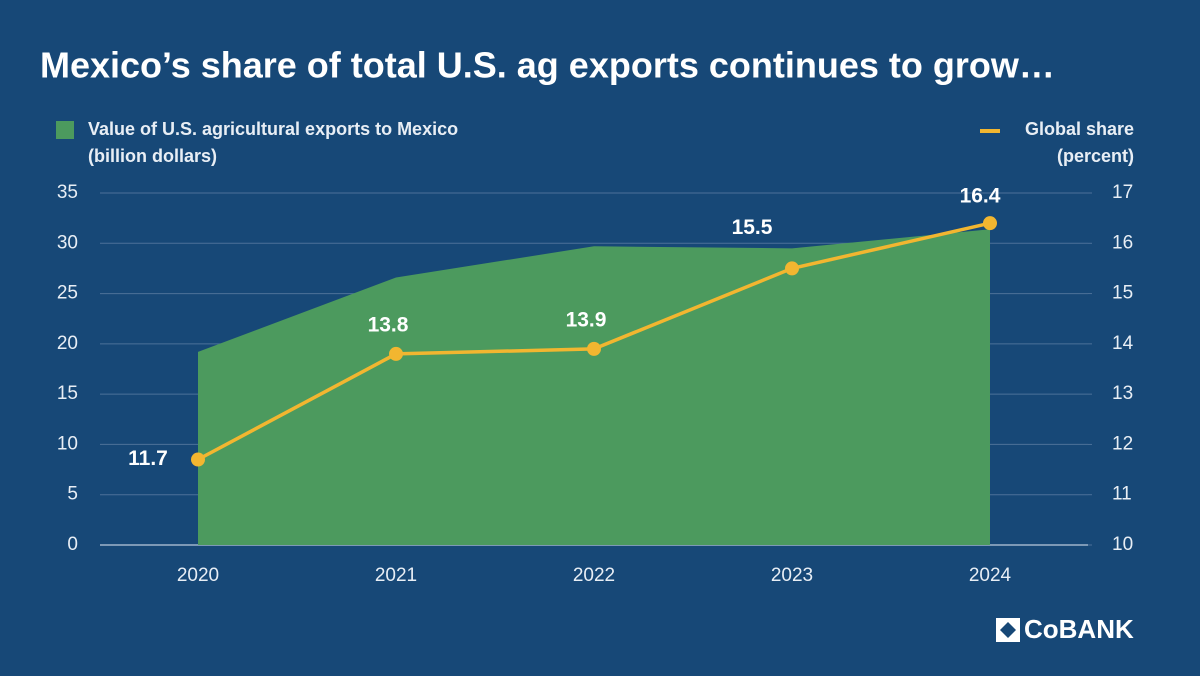  I want to click on y2-tick-label: 15, so click(1122, 293).